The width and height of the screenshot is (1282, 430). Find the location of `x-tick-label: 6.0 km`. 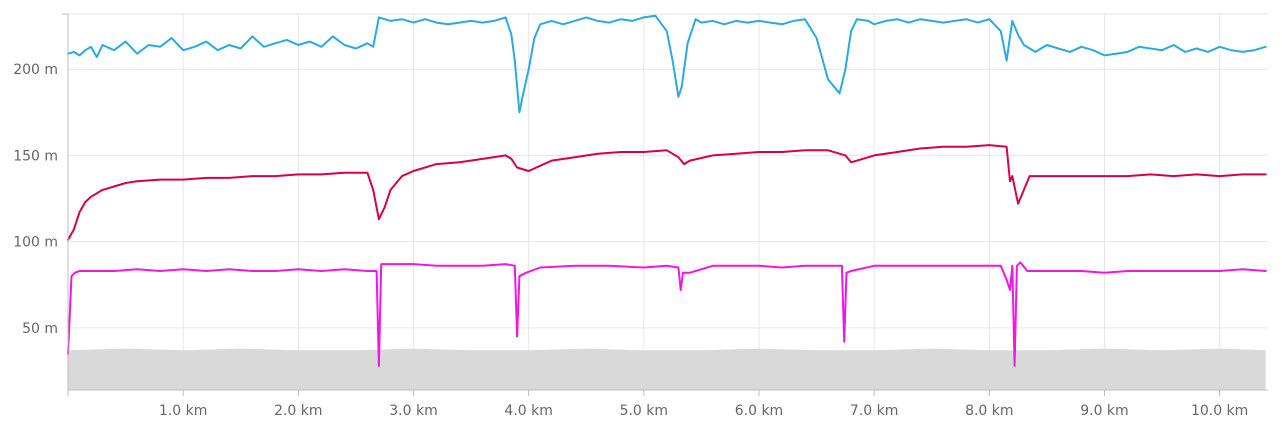

x-tick-label: 6.0 km is located at coordinates (759, 411).